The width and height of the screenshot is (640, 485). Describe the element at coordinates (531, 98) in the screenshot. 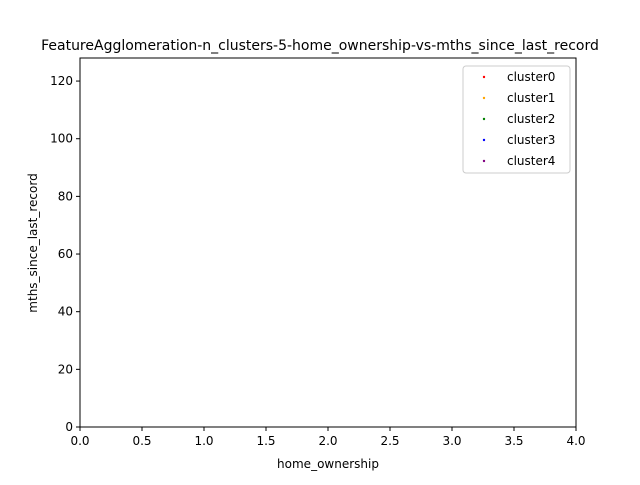

I see `legend-label-cluster1: cluster1` at that location.